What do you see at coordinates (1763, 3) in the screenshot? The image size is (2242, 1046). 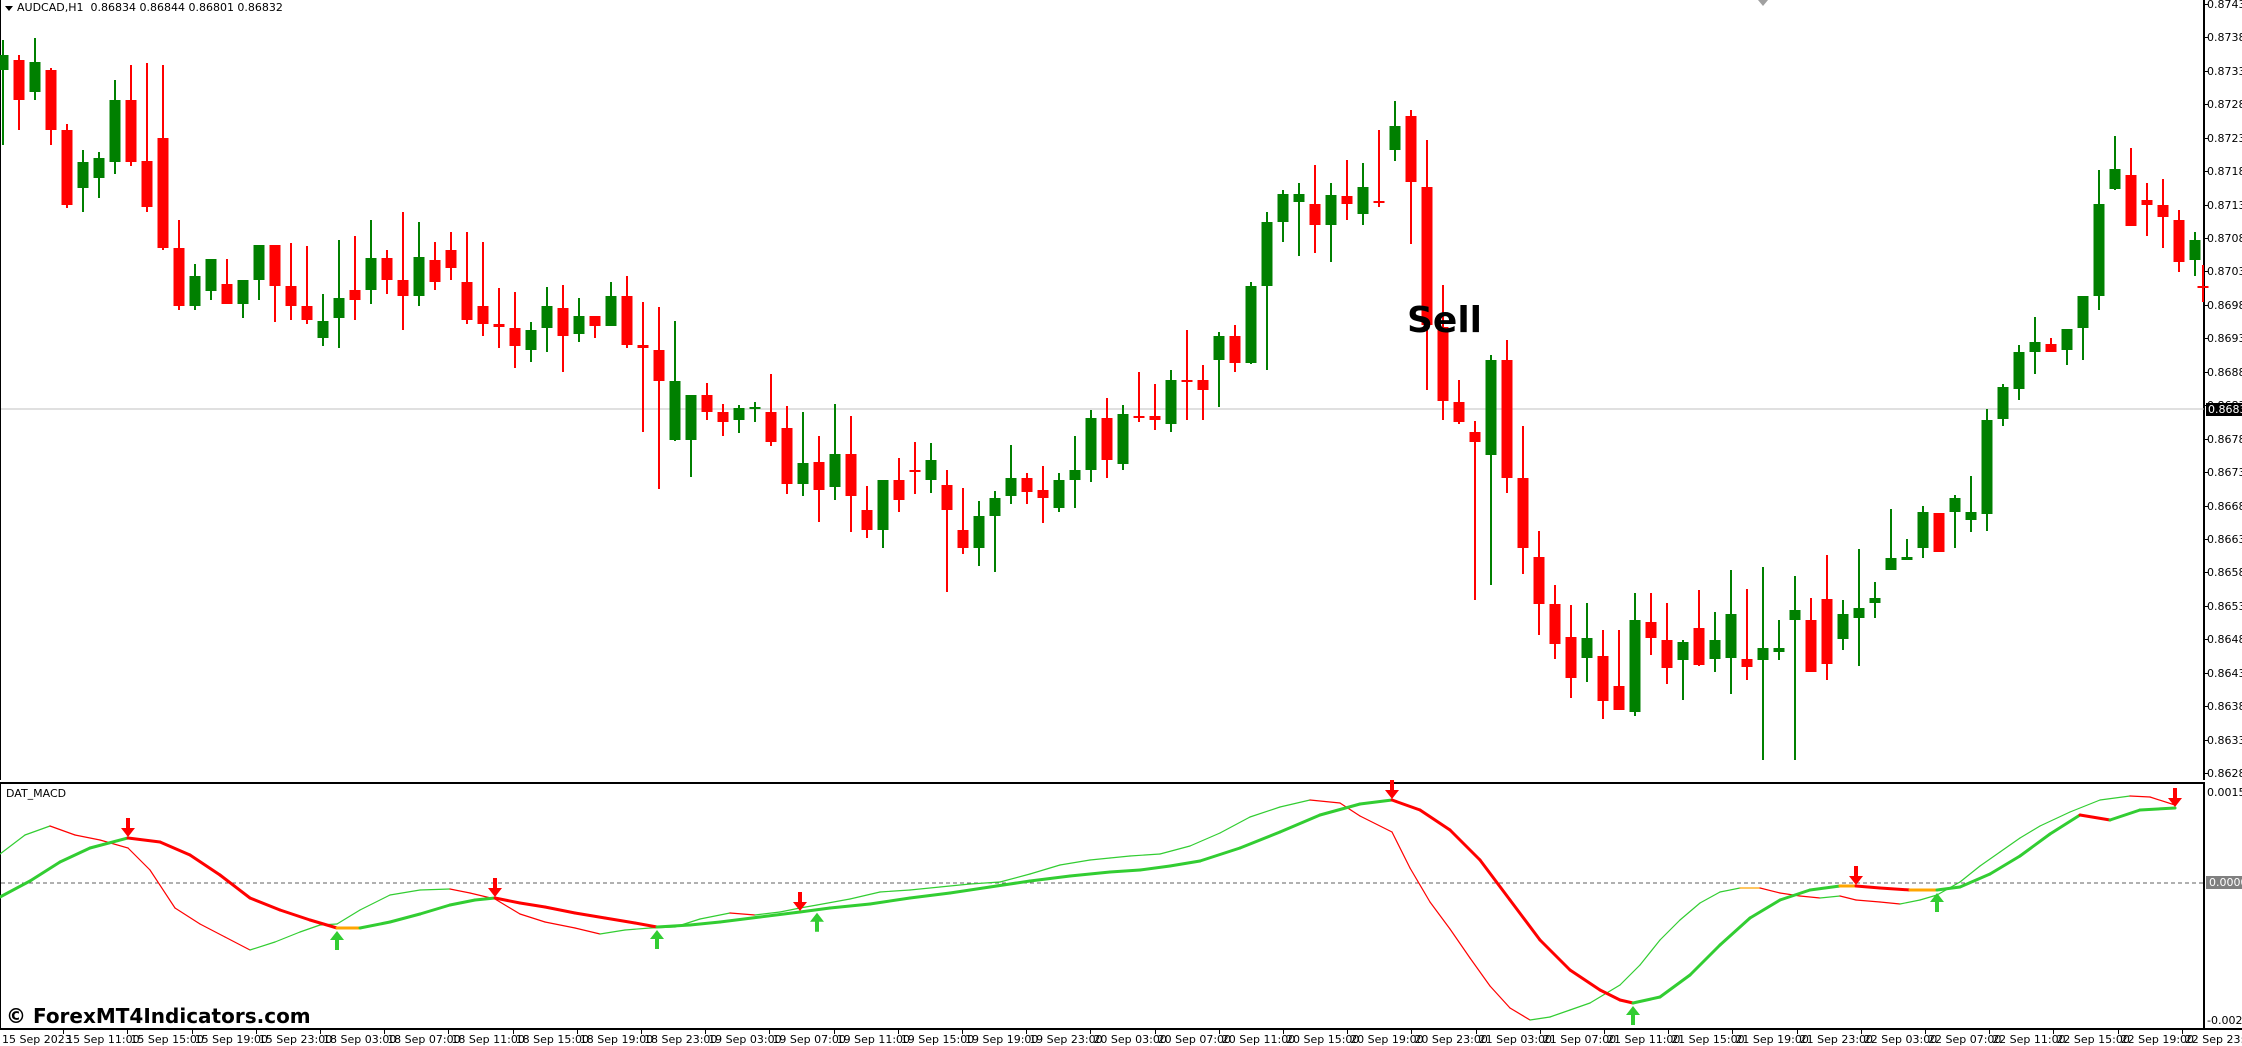 I see `chart-shift-marker-icon` at bounding box center [1763, 3].